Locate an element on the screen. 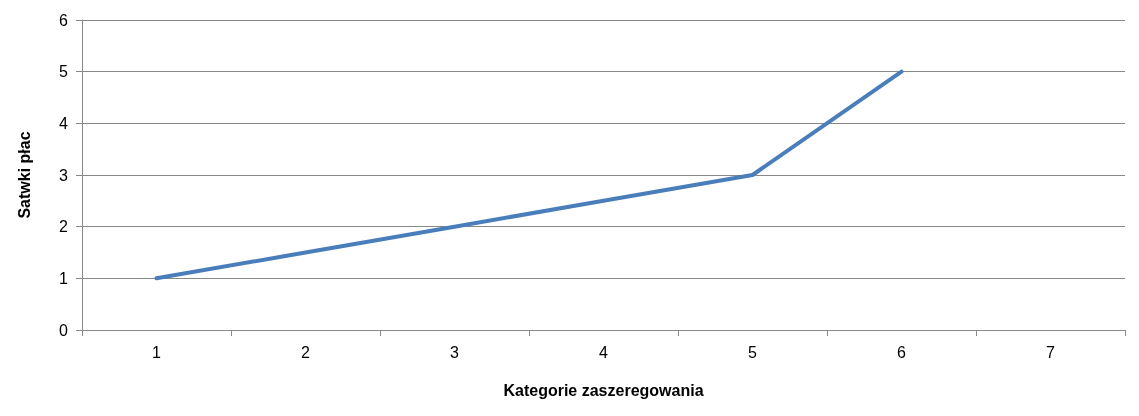  x-tick-label: 3 is located at coordinates (455, 352).